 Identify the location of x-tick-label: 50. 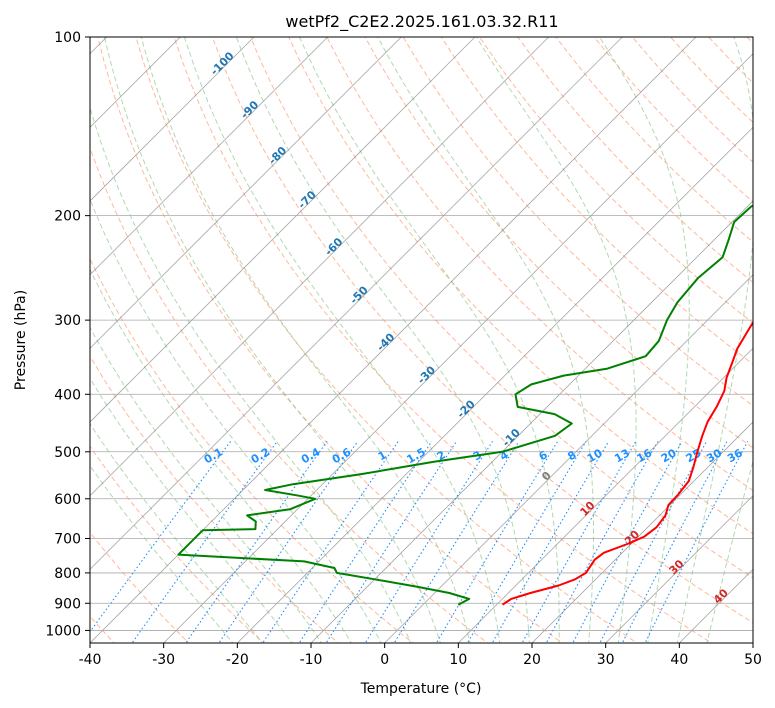
(753, 660).